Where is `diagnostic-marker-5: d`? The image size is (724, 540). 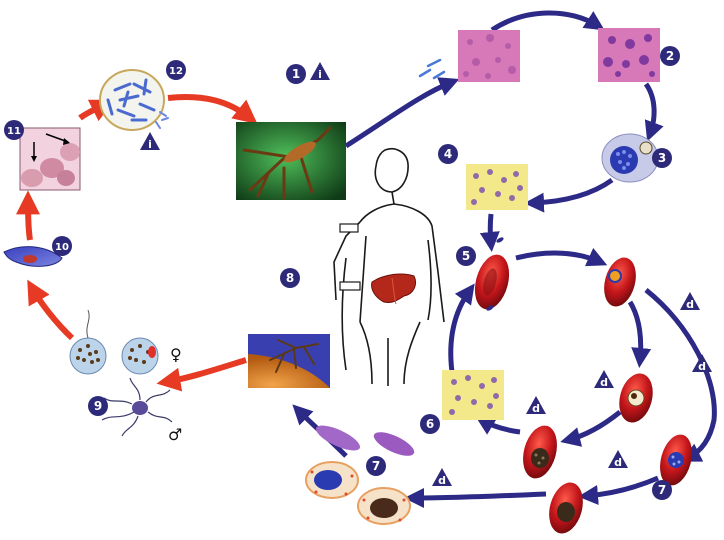 diagnostic-marker-5: d is located at coordinates (618, 462).